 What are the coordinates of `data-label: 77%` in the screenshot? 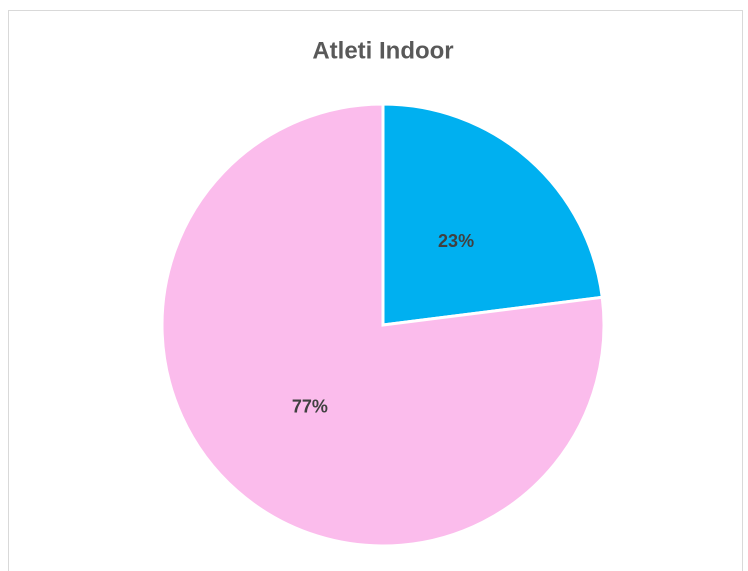 It's located at (310, 407).